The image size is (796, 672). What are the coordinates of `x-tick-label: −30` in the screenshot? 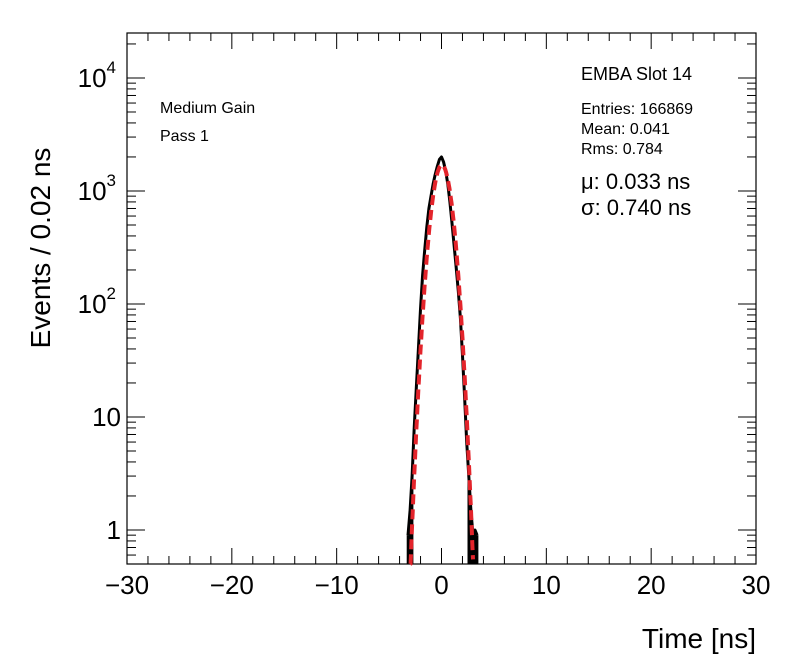 It's located at (127, 585).